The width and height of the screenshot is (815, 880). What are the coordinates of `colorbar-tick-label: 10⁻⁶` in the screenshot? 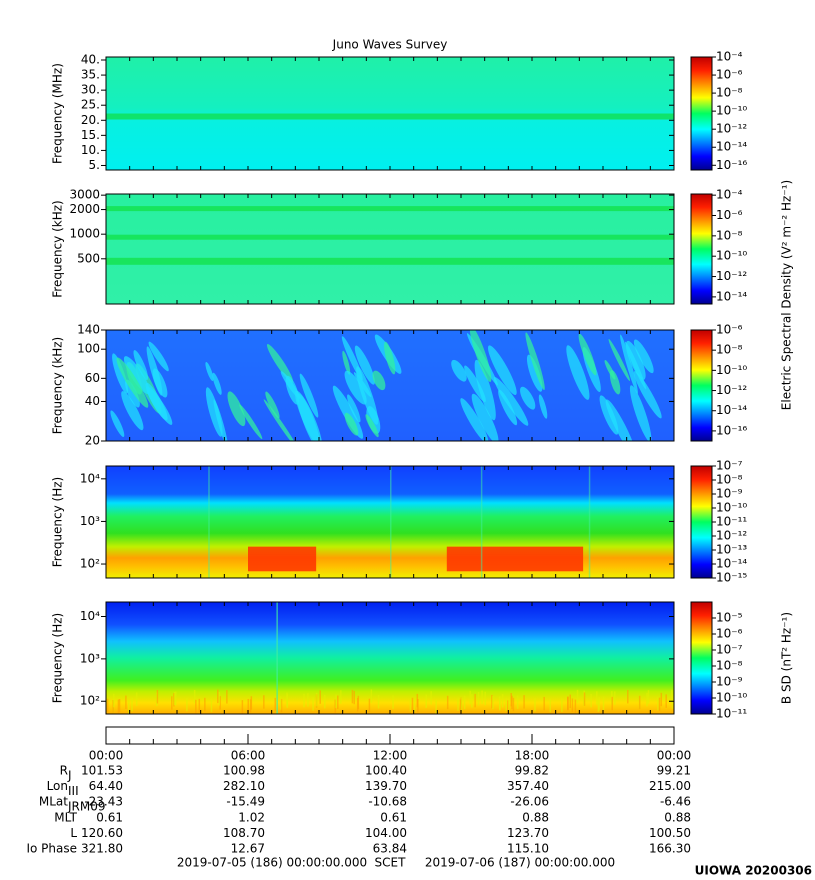 It's located at (729, 330).